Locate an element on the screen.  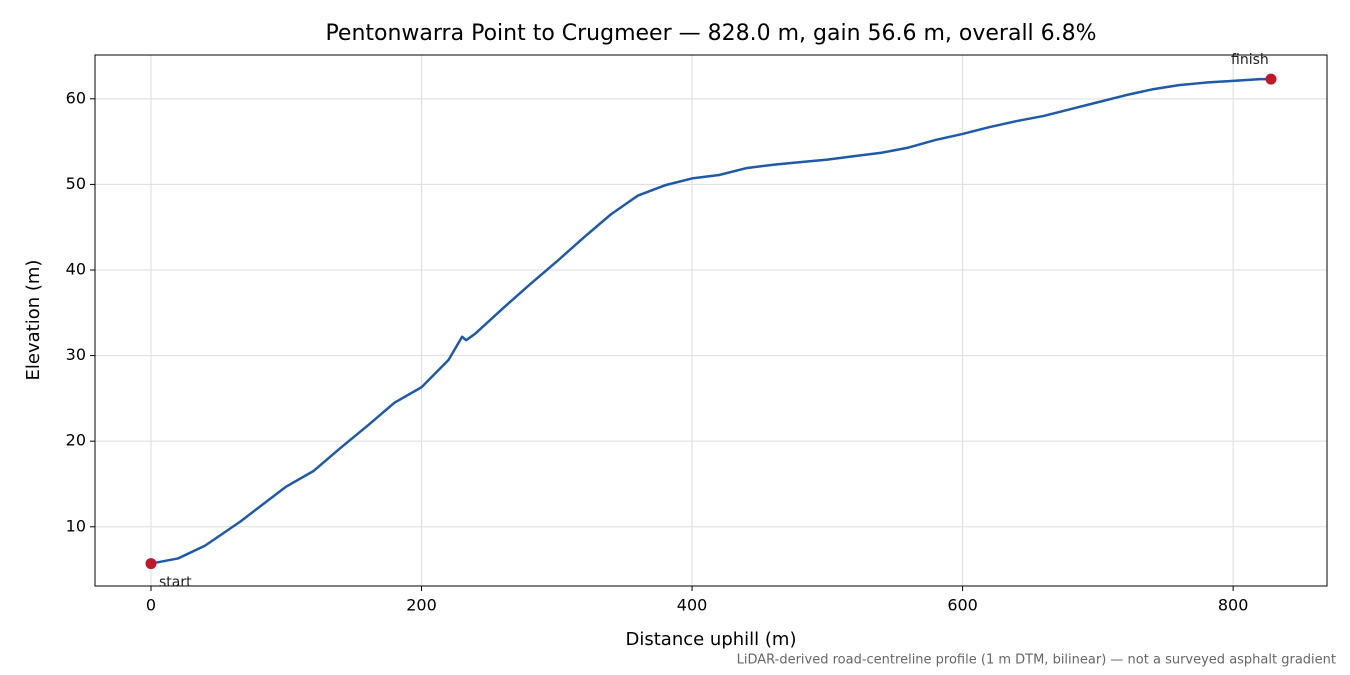
y-tick-label: 40 is located at coordinates (76, 269).